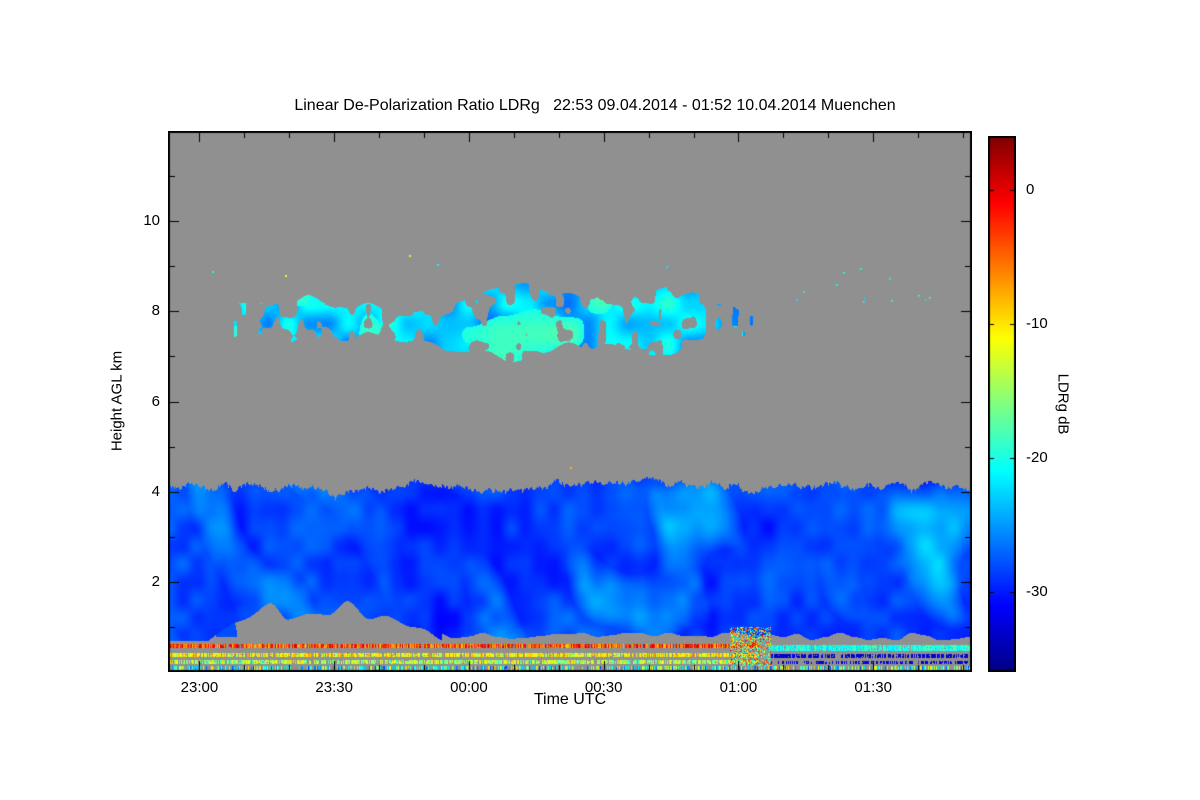 The width and height of the screenshot is (1200, 800). What do you see at coordinates (1037, 457) in the screenshot?
I see `colorbar-tick-label: -20` at bounding box center [1037, 457].